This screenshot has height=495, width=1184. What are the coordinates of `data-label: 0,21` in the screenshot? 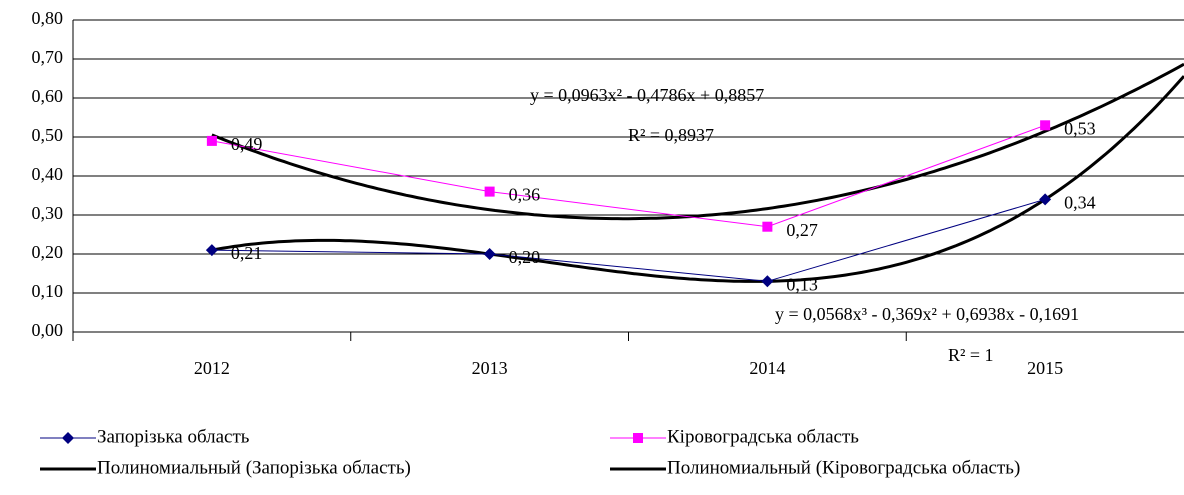 It's located at (247, 253).